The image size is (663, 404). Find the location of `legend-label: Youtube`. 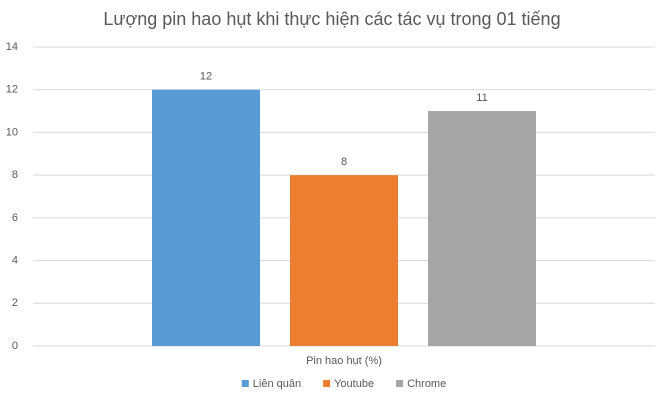

legend-label: Youtube is located at coordinates (354, 384).